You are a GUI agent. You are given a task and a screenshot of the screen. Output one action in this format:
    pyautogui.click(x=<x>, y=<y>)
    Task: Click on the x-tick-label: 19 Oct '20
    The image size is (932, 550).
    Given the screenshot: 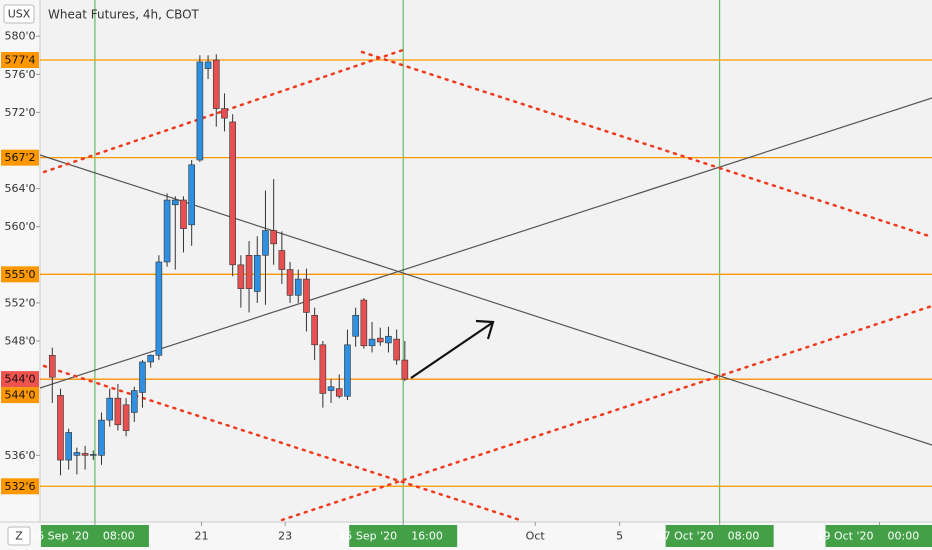 What is the action you would take?
    pyautogui.click(x=844, y=536)
    